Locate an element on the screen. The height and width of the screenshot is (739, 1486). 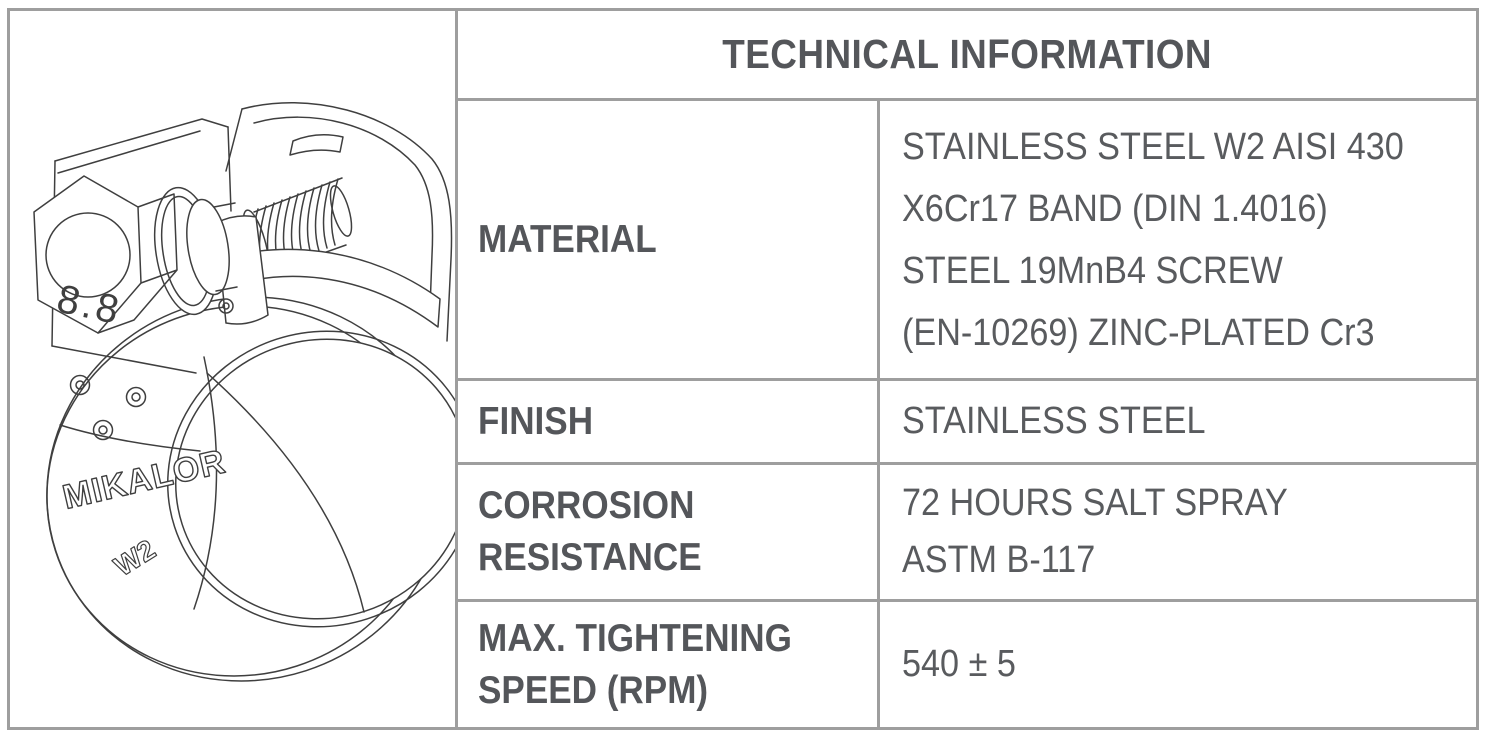
corrosion-label-line: CORROSION is located at coordinates (586, 505).